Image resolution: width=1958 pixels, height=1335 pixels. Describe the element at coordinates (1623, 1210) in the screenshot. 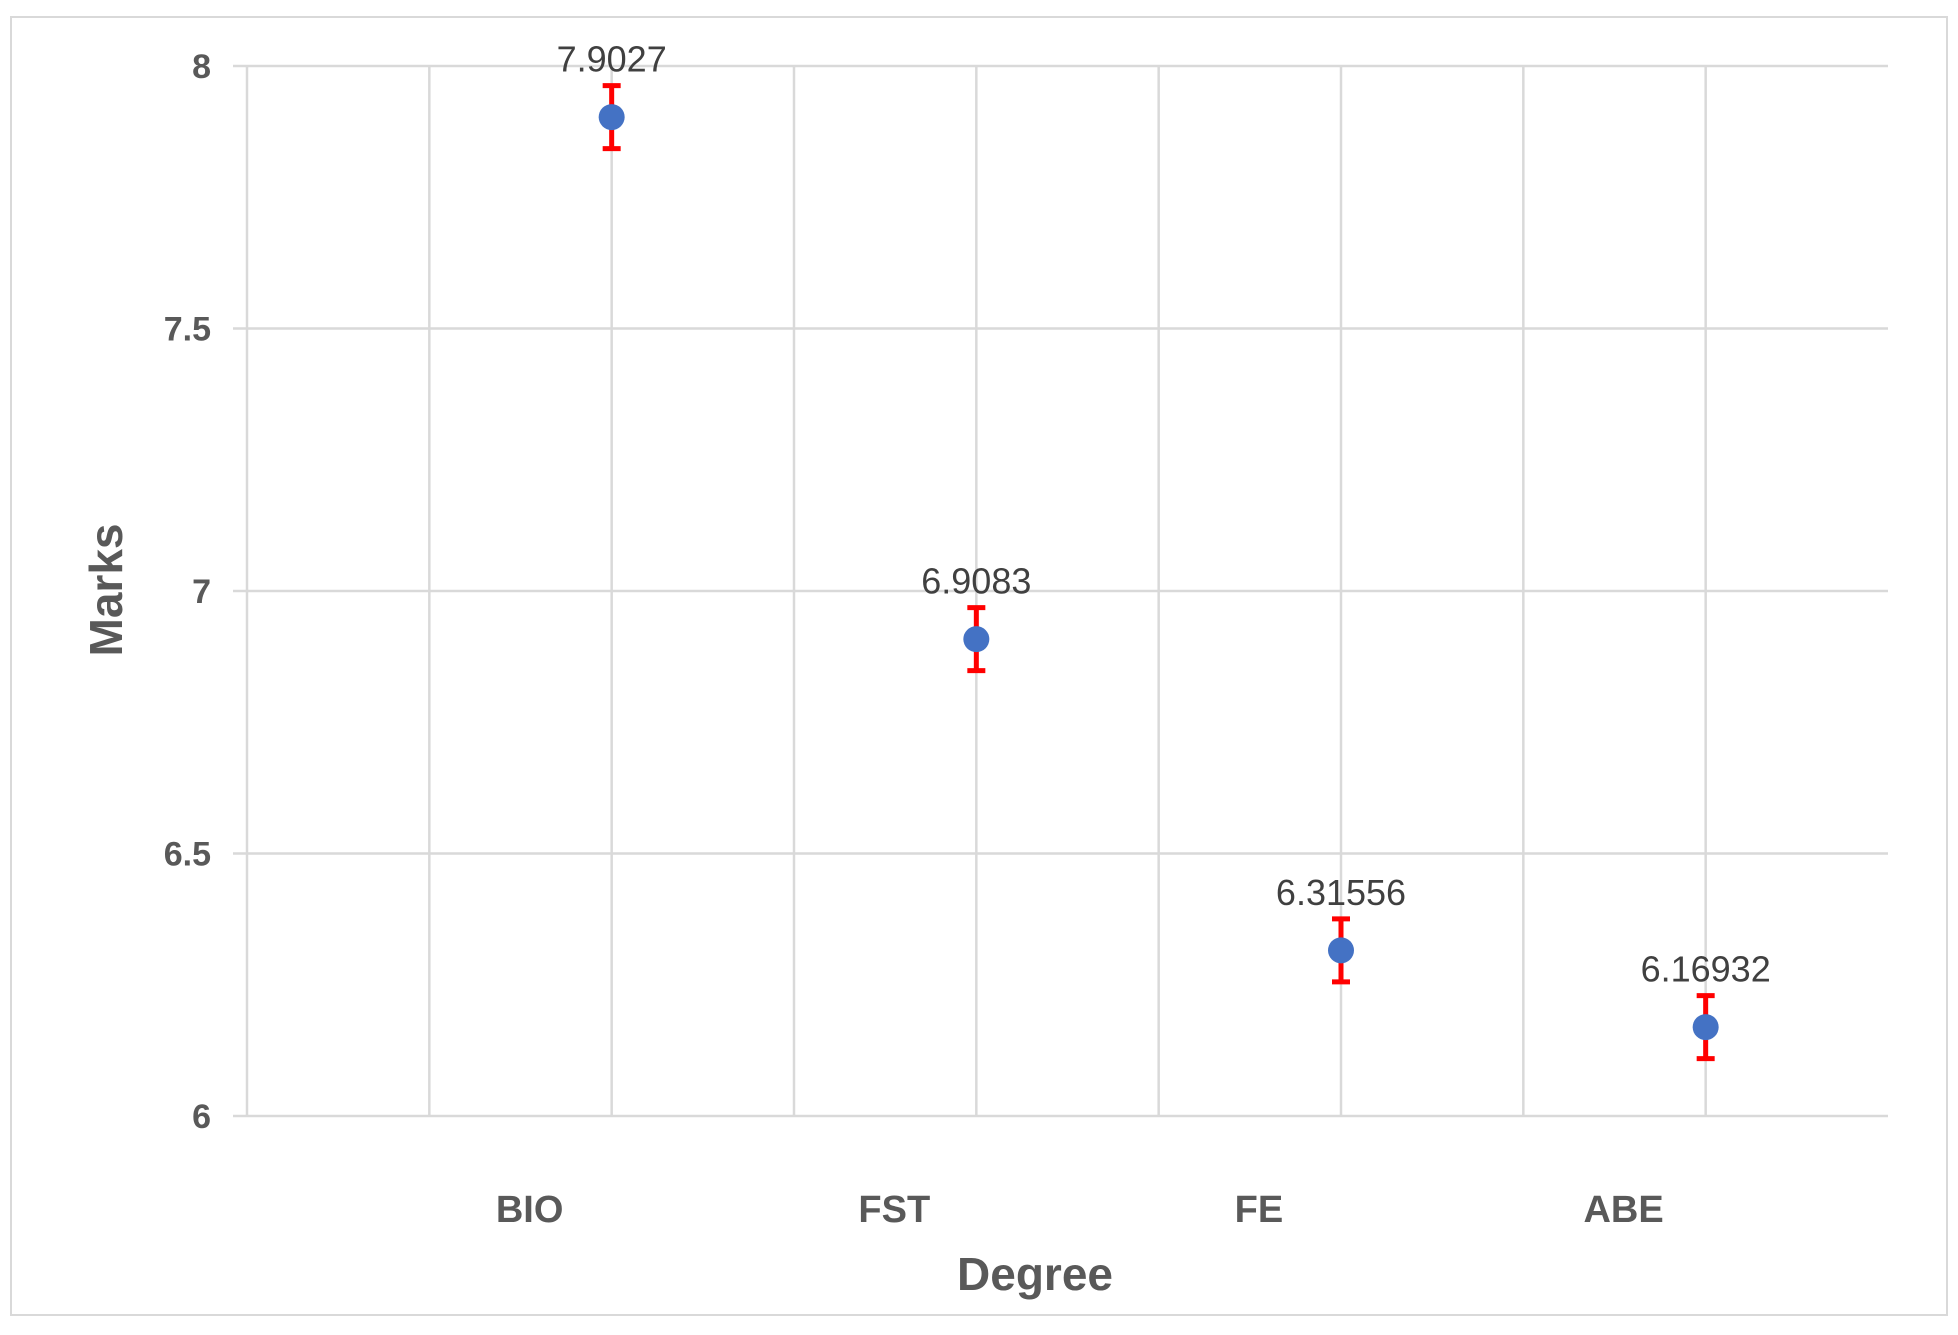

I see `x-category-label: ABE` at that location.